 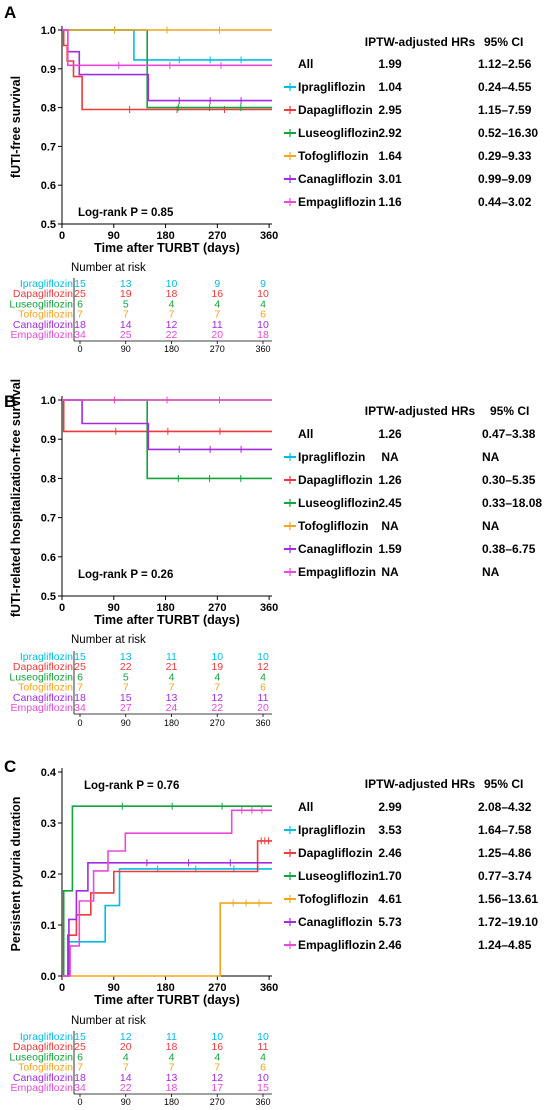 I want to click on risk-tick-label: 180, so click(x=171, y=1102).